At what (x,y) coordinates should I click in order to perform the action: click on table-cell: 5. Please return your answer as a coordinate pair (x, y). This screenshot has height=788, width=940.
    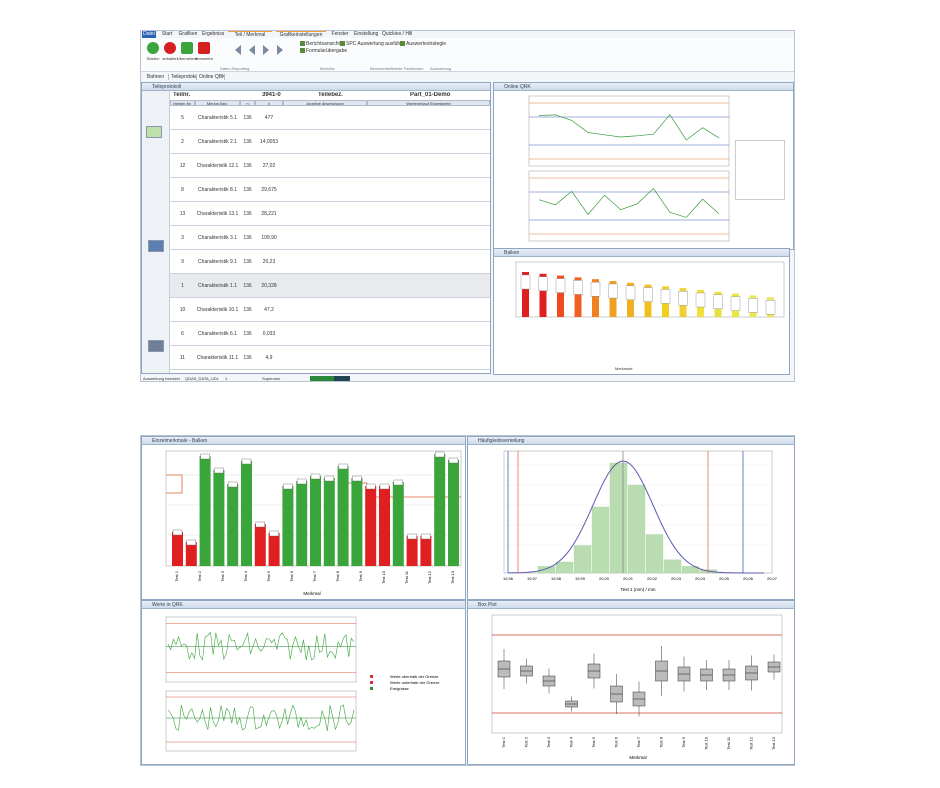
    Looking at the image, I should click on (182, 118).